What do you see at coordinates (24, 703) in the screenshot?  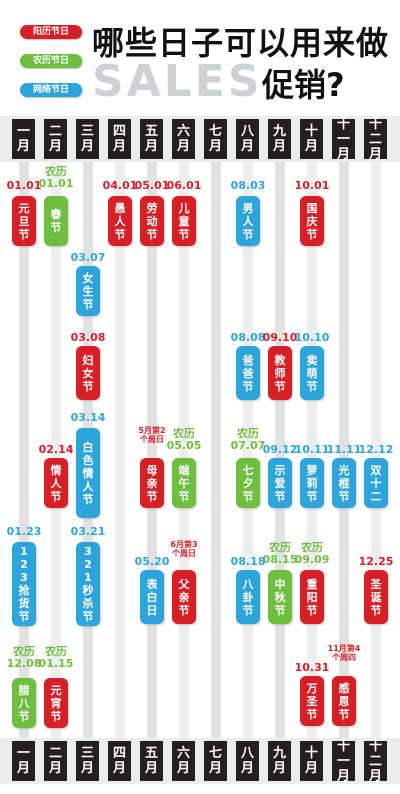 I see `pill-laba: 腊八节` at bounding box center [24, 703].